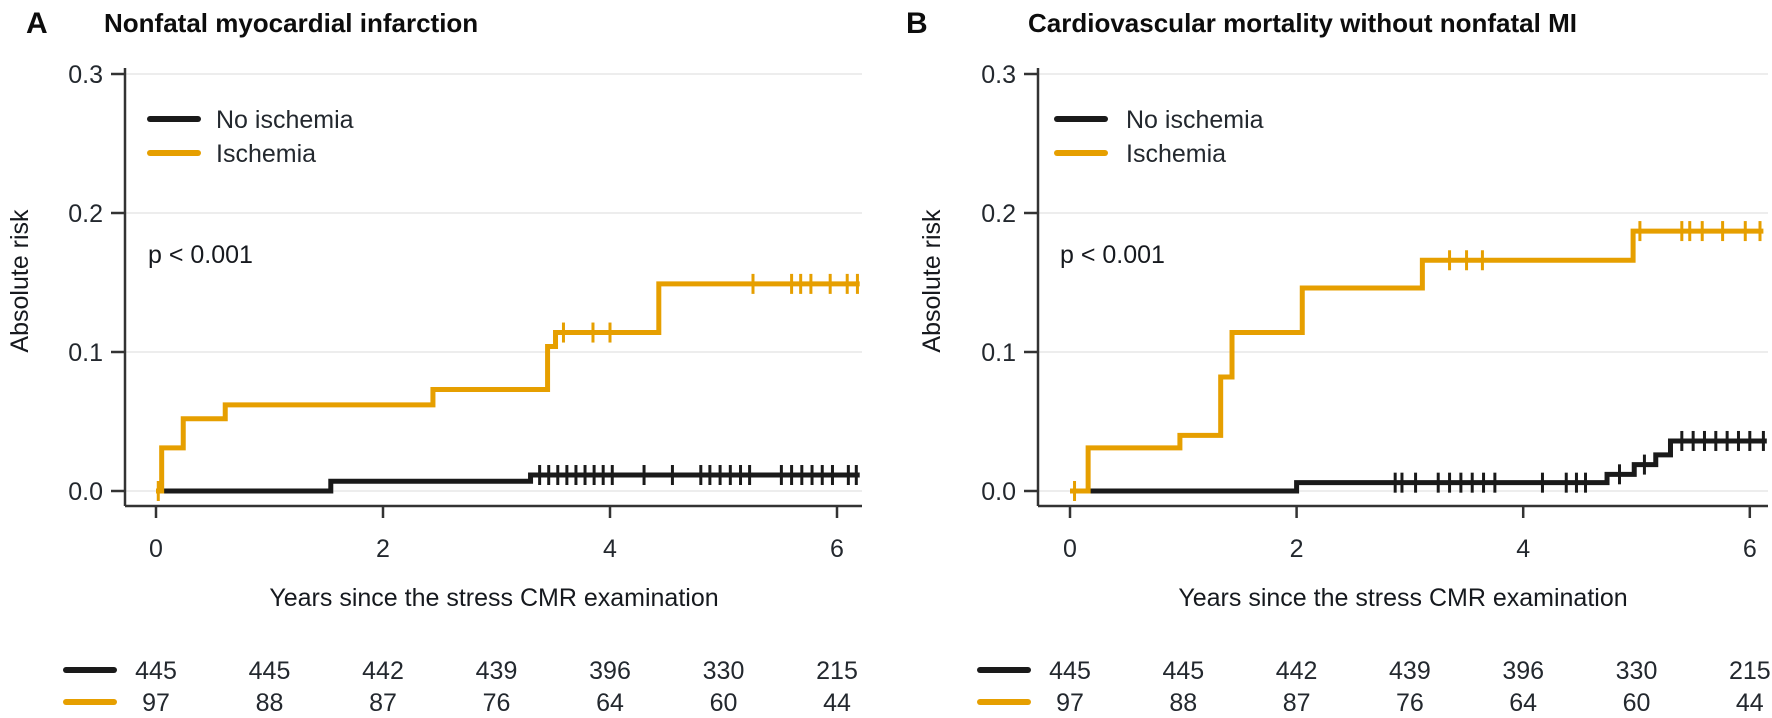  I want to click on panel-letter: B, so click(917, 23).